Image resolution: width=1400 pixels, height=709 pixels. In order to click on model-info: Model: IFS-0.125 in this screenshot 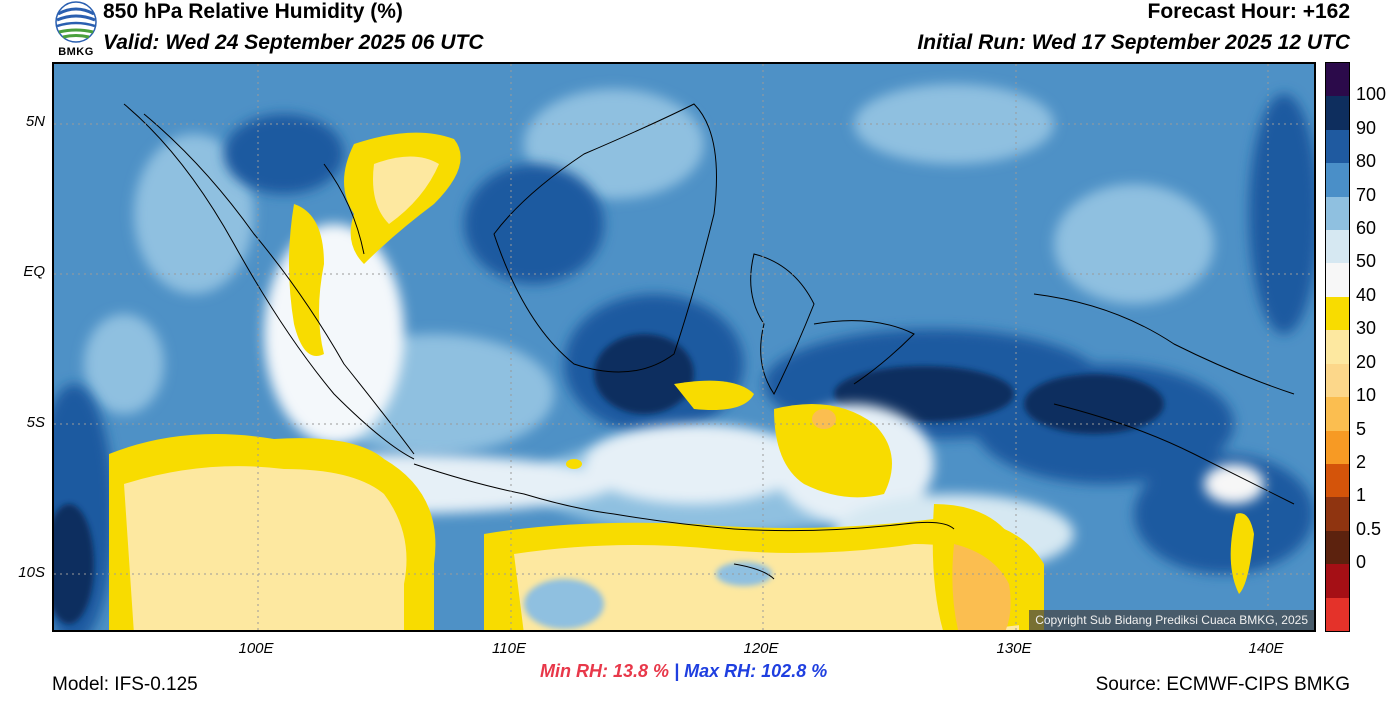, I will do `click(125, 684)`.